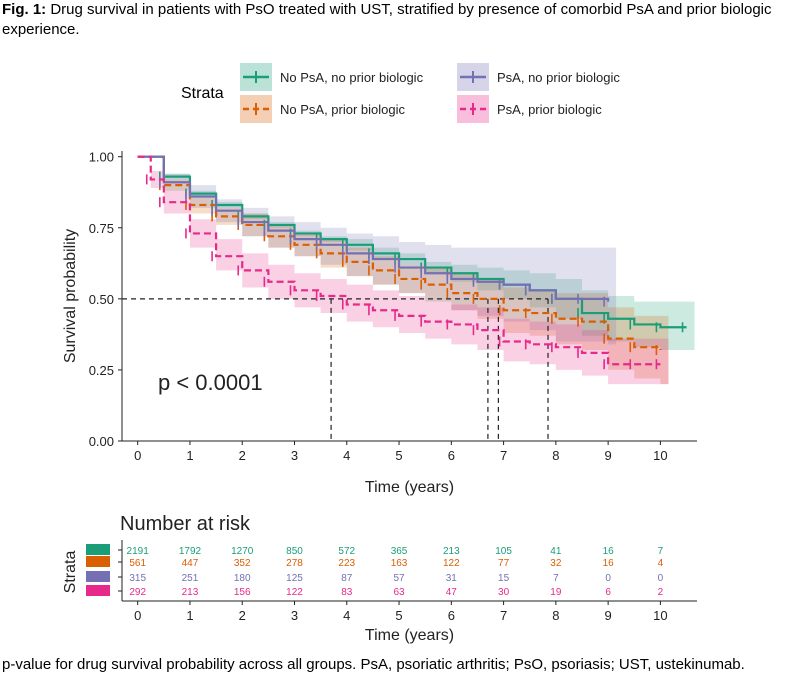  I want to click on risk-x-tick-label: 2, so click(242, 615).